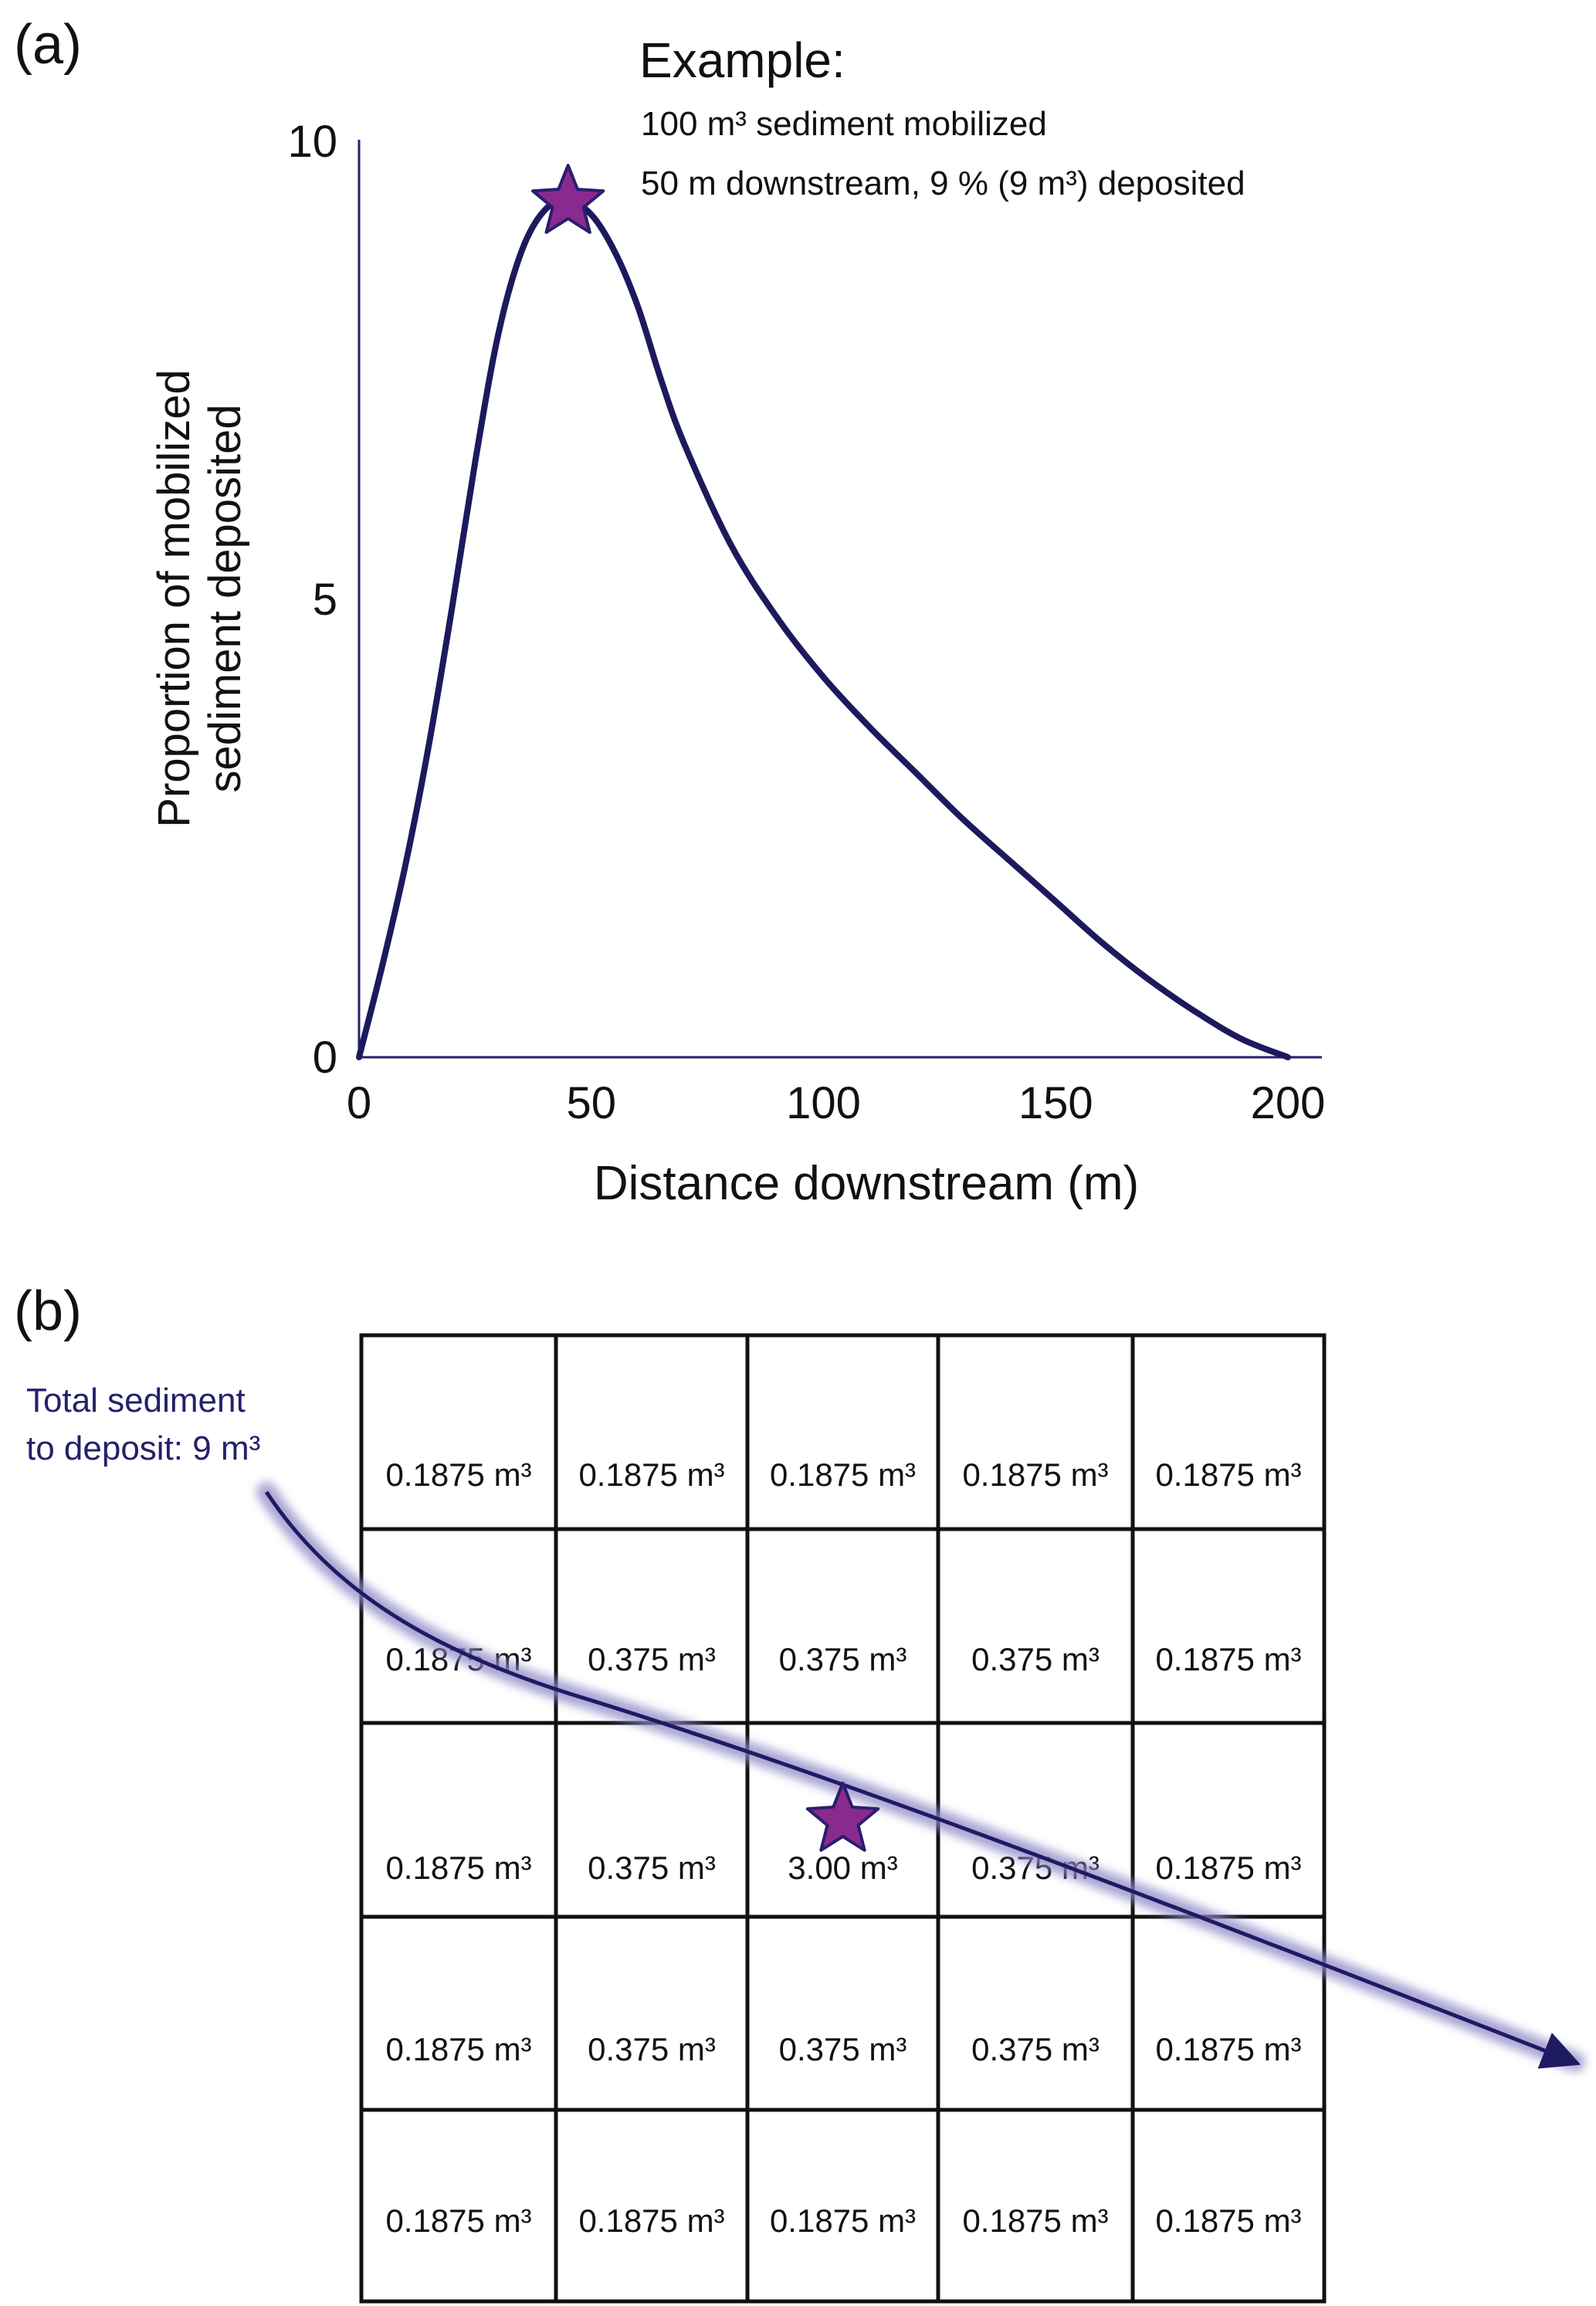 The width and height of the screenshot is (1596, 2306). I want to click on y-tick-label: 5, so click(325, 600).